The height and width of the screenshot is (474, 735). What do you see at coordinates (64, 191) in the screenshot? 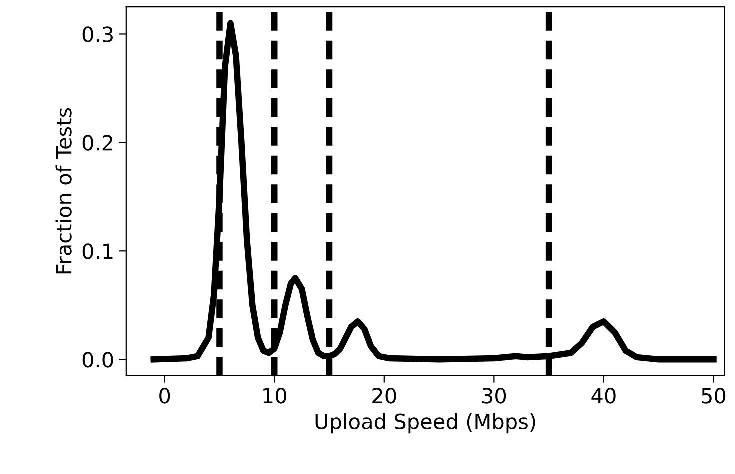
I see `y-axis-title: Fraction of Tests` at bounding box center [64, 191].